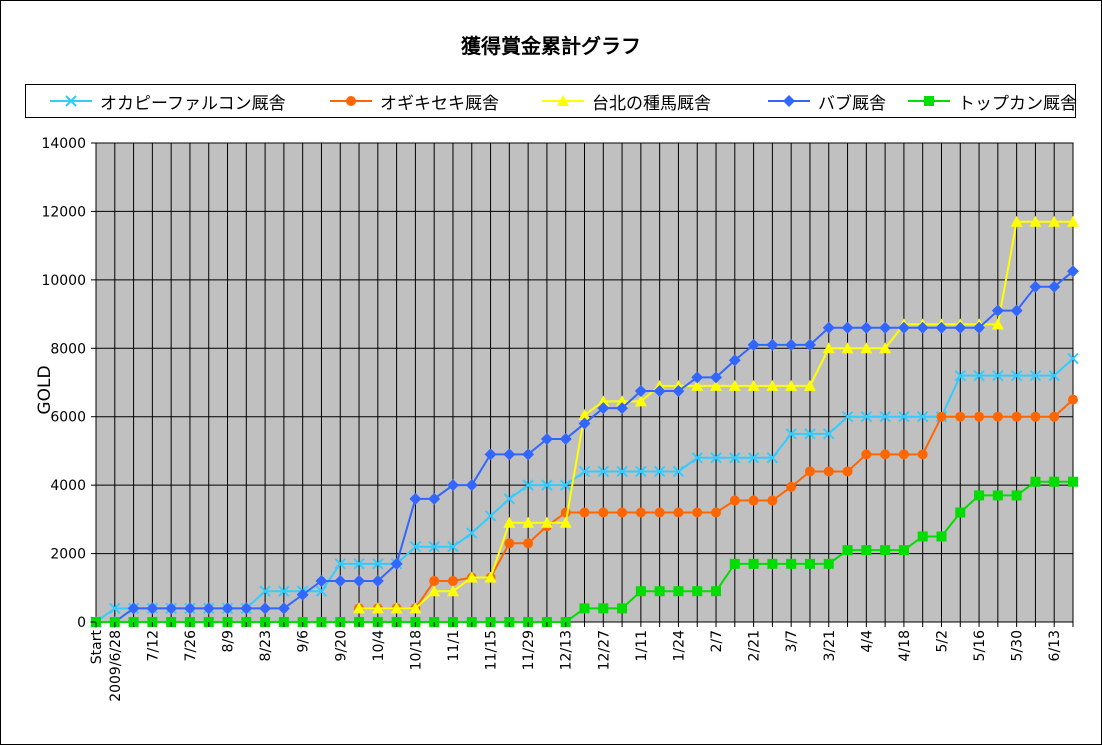 The width and height of the screenshot is (1102, 745). Describe the element at coordinates (1055, 645) in the screenshot. I see `x-tick-label: 6/13` at that location.